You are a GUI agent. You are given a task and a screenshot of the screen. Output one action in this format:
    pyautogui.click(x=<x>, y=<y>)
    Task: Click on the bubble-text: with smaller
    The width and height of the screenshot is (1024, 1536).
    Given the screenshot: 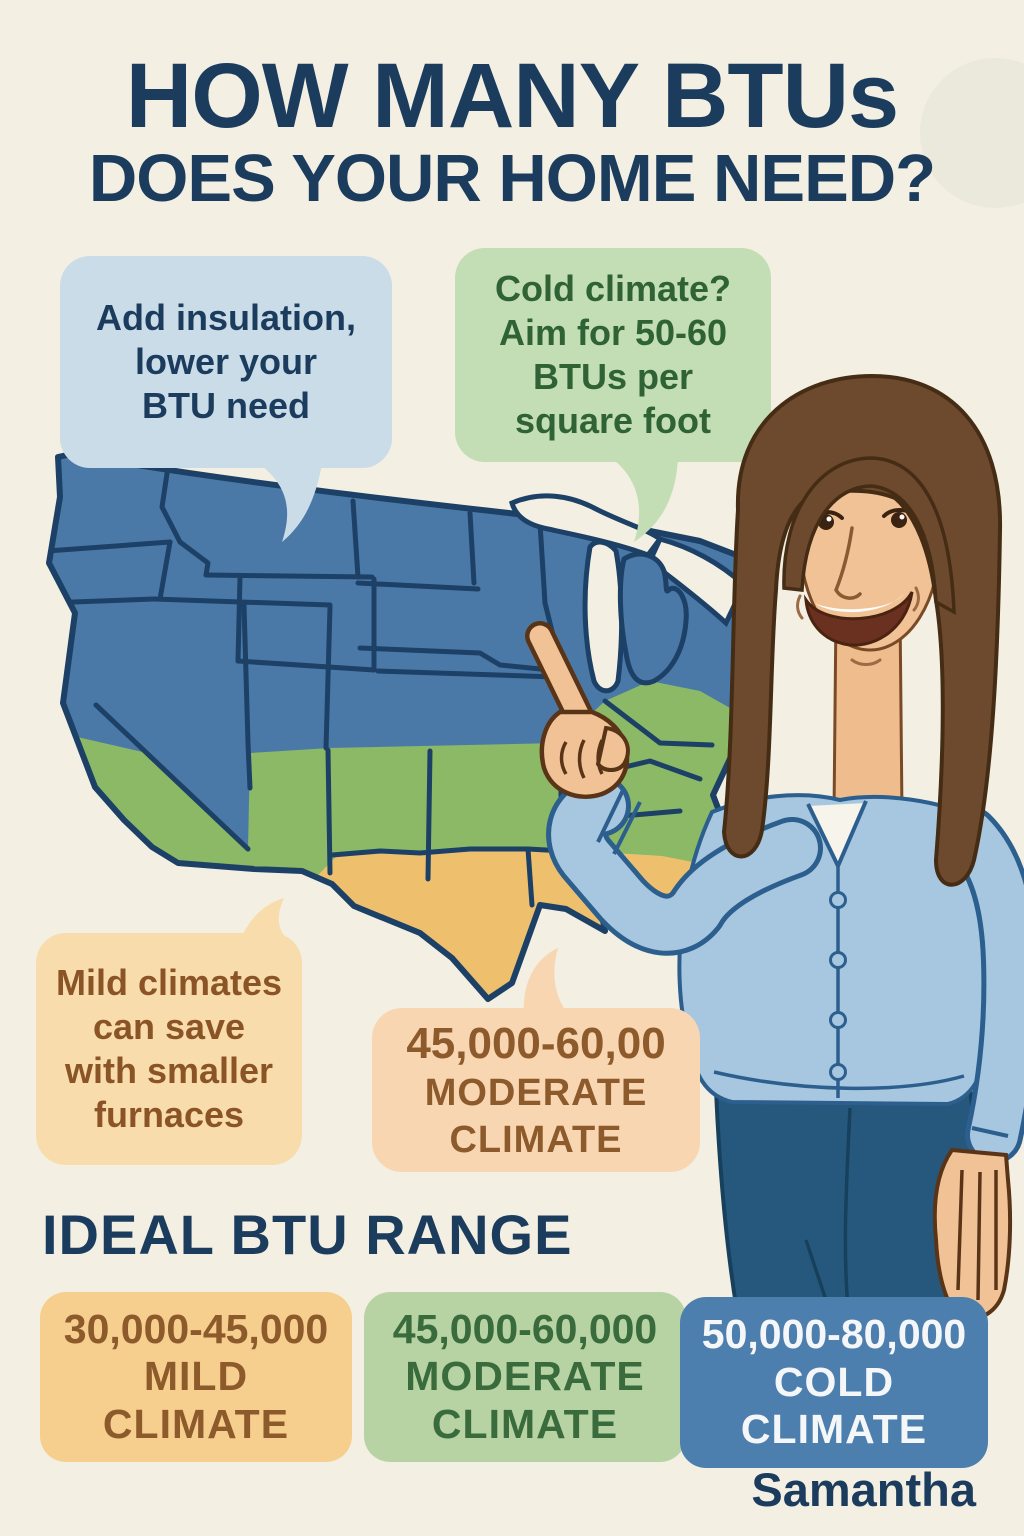 What is the action you would take?
    pyautogui.click(x=169, y=1070)
    